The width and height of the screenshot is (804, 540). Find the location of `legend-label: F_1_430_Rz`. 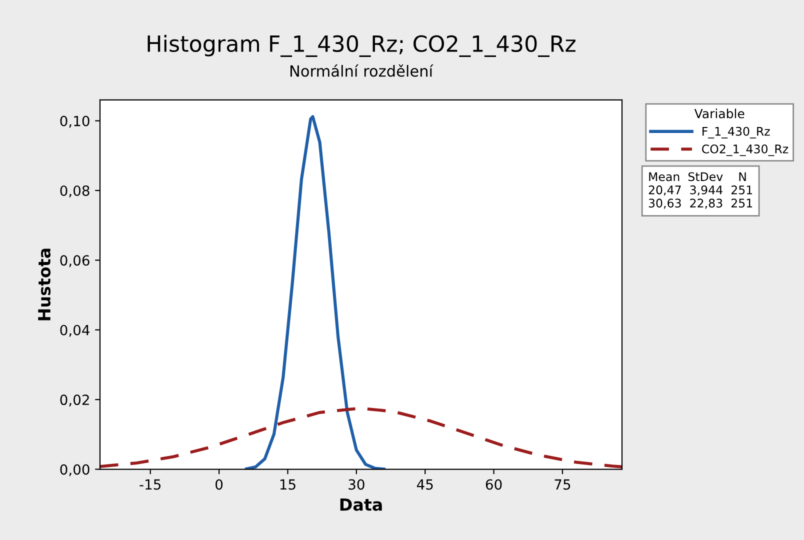

legend-label: F_1_430_Rz is located at coordinates (736, 132).